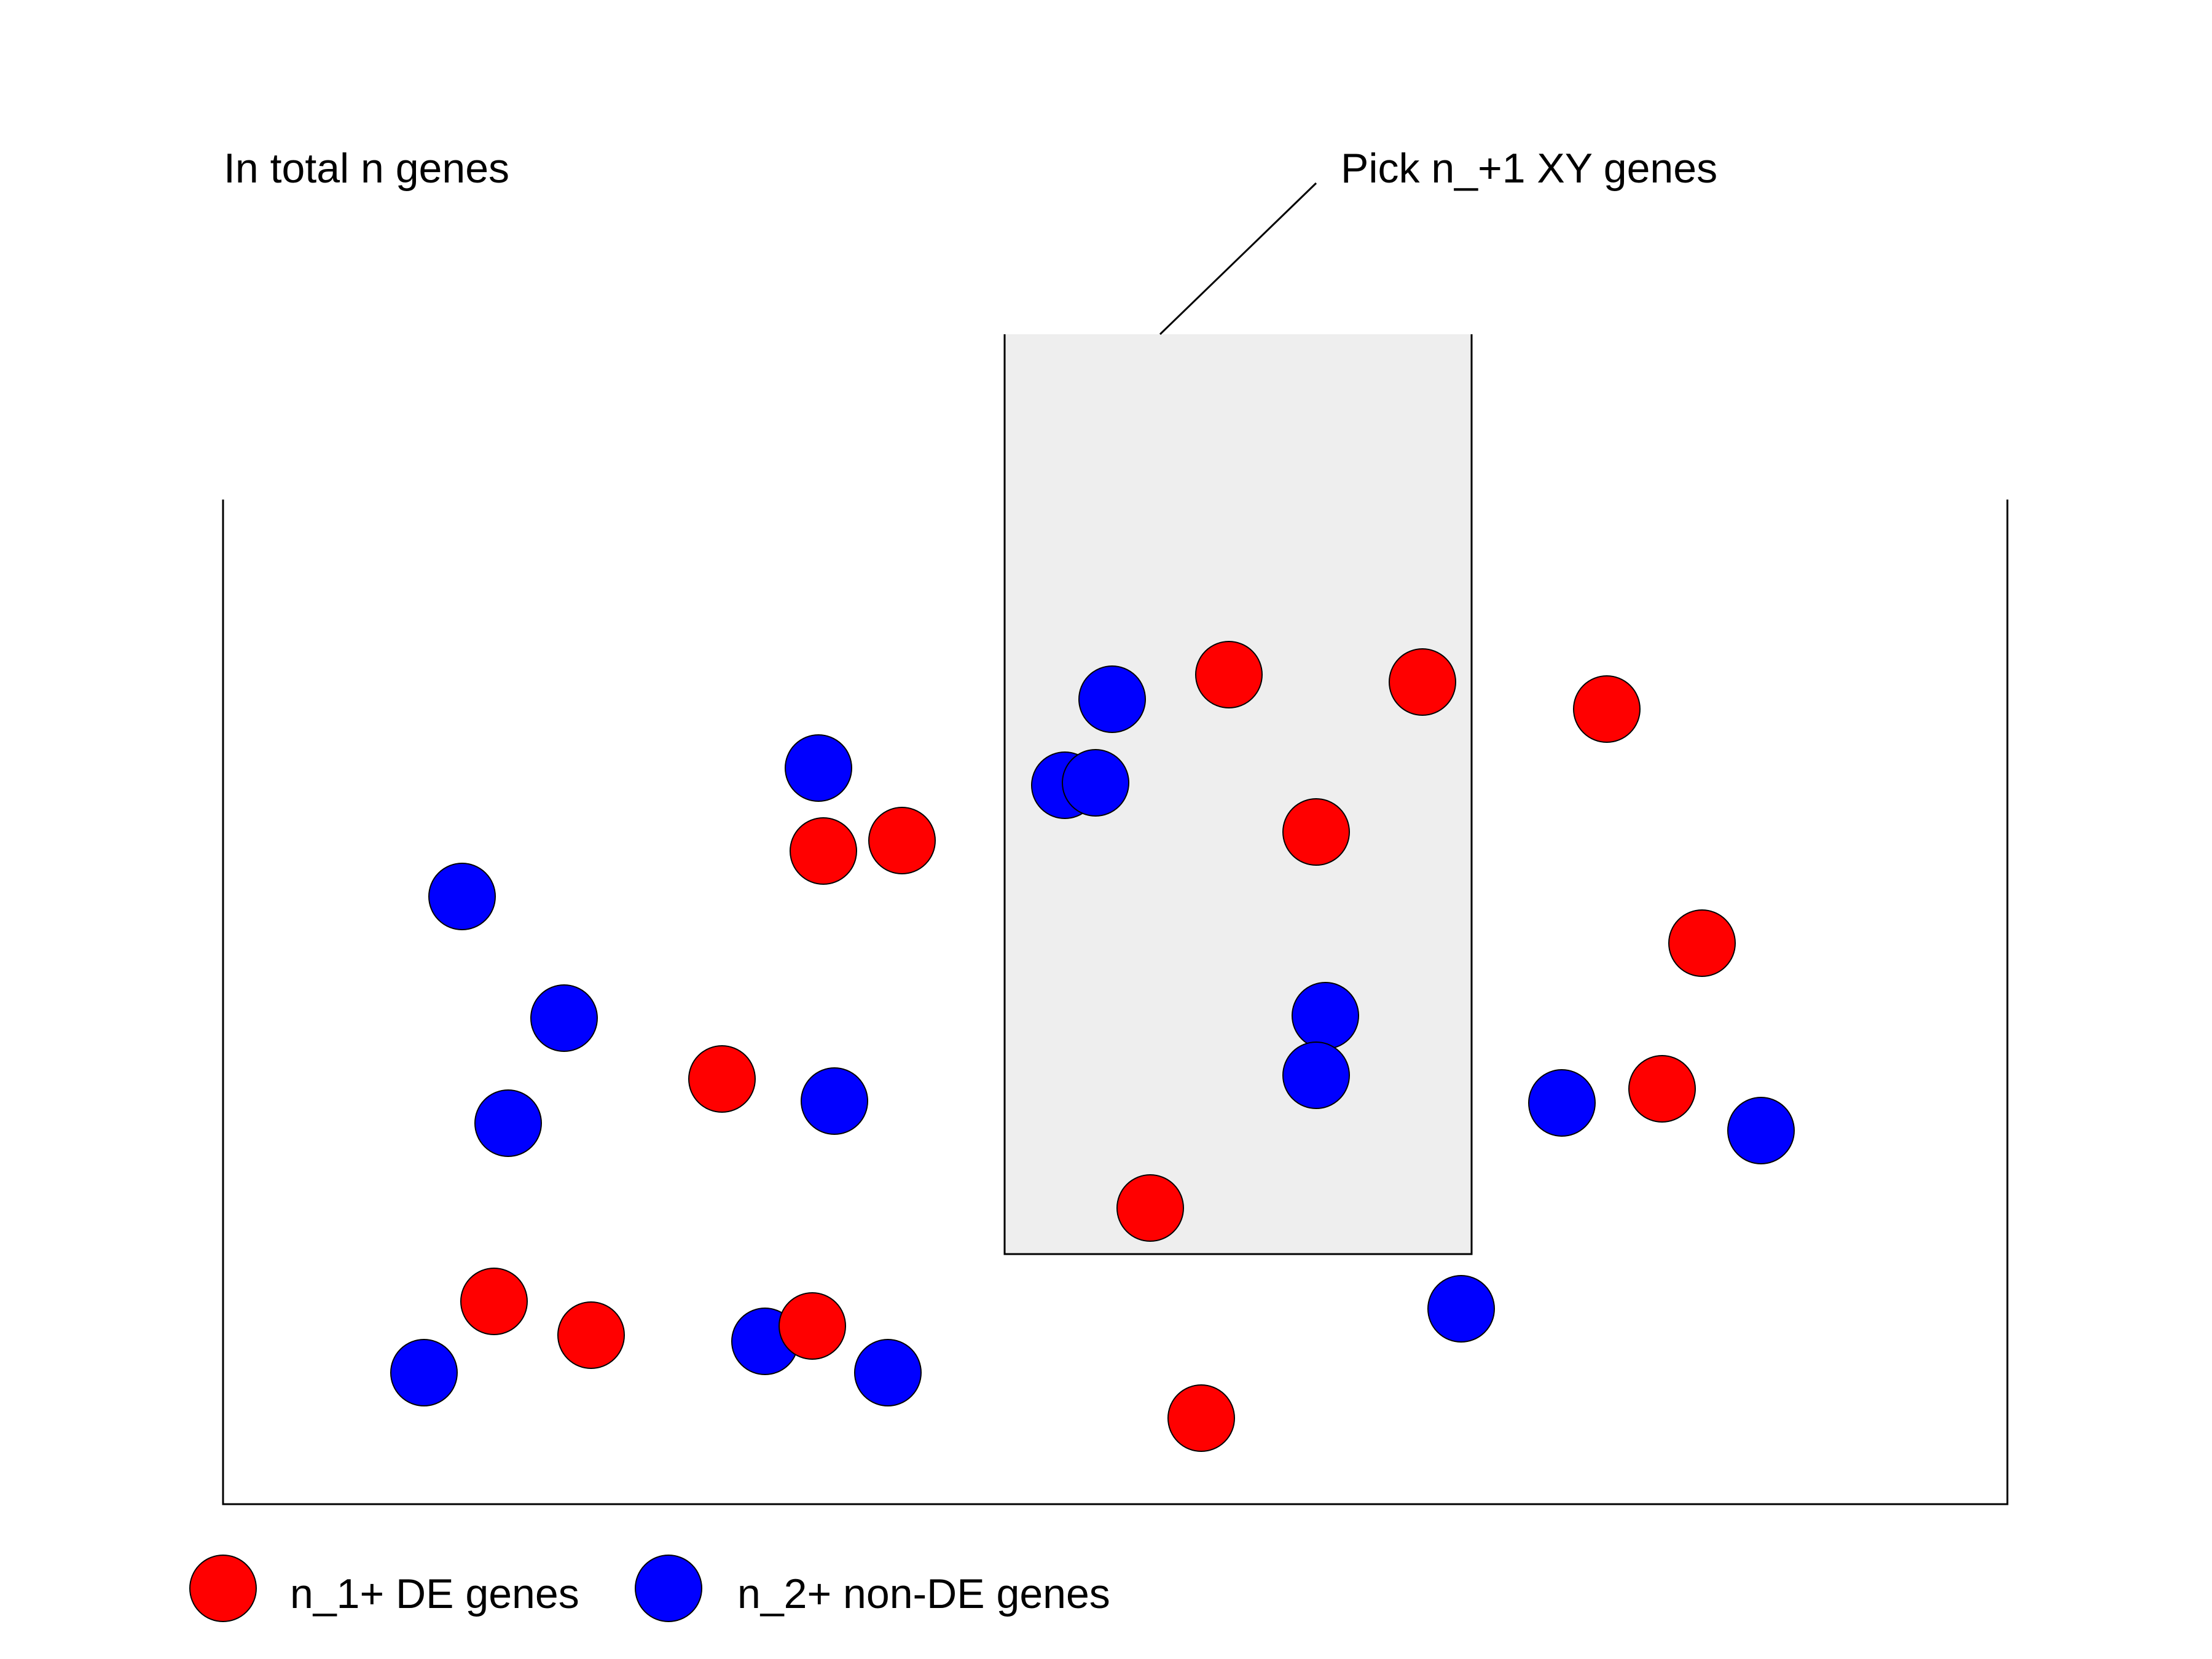 This screenshot has height=1659, width=2212. What do you see at coordinates (1529, 168) in the screenshot?
I see `pick-genes-label: Pick n_+1 XY genes` at bounding box center [1529, 168].